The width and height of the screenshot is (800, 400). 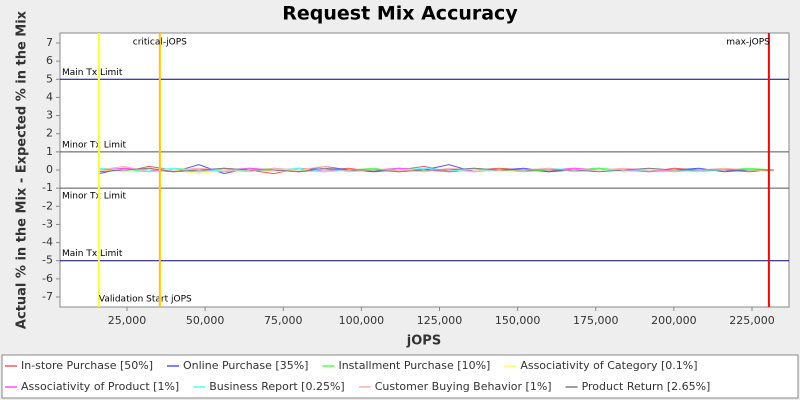 What do you see at coordinates (160, 43) in the screenshot?
I see `marker-label: critical-jOPS` at bounding box center [160, 43].